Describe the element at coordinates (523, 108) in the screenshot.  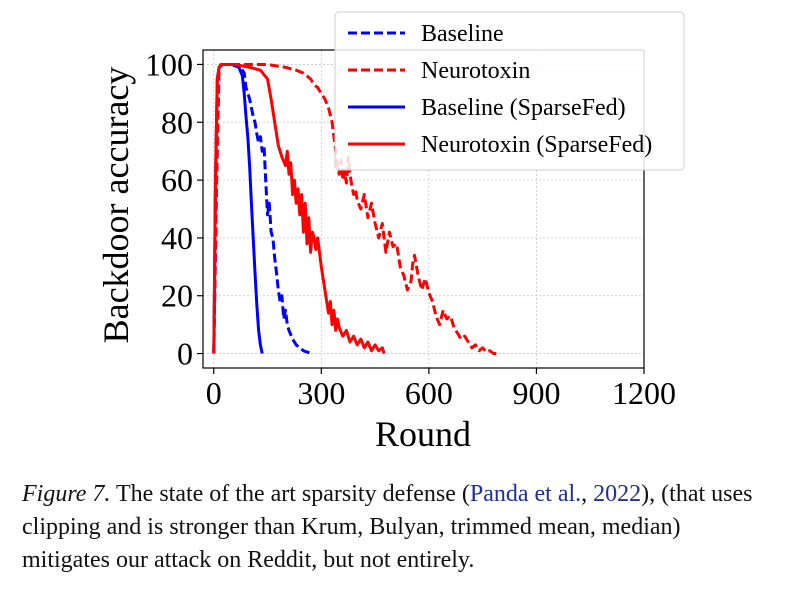
I see `legend-label-2: Baseline (SparseFed)` at that location.